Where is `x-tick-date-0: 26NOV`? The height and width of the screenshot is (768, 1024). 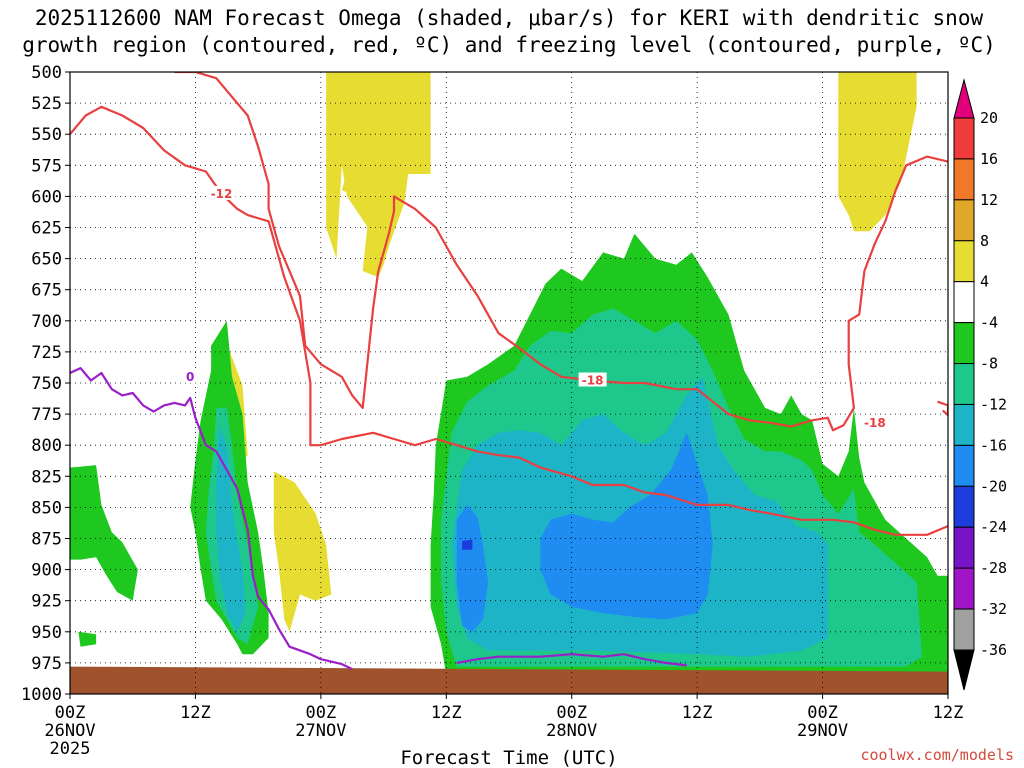 x-tick-date-0: 26NOV is located at coordinates (69, 731).